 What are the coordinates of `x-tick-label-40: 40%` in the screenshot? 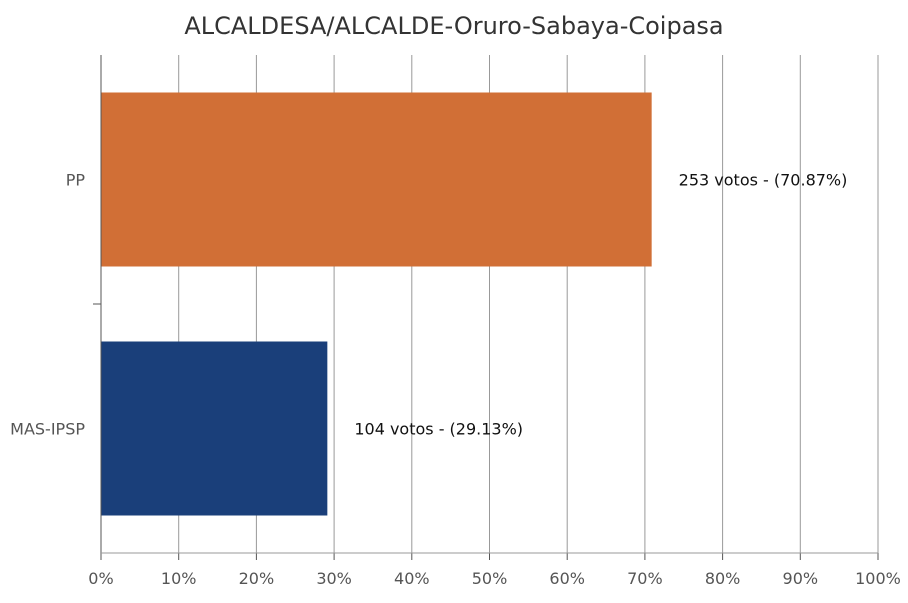 It's located at (412, 578).